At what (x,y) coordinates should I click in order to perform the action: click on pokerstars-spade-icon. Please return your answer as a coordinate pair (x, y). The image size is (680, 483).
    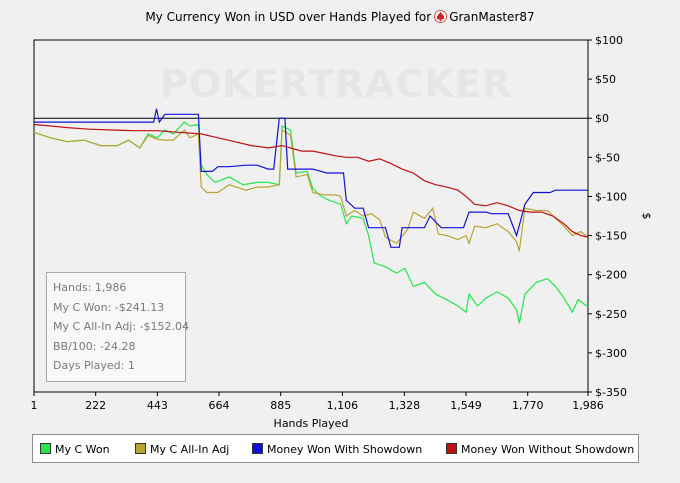
    Looking at the image, I should click on (441, 16).